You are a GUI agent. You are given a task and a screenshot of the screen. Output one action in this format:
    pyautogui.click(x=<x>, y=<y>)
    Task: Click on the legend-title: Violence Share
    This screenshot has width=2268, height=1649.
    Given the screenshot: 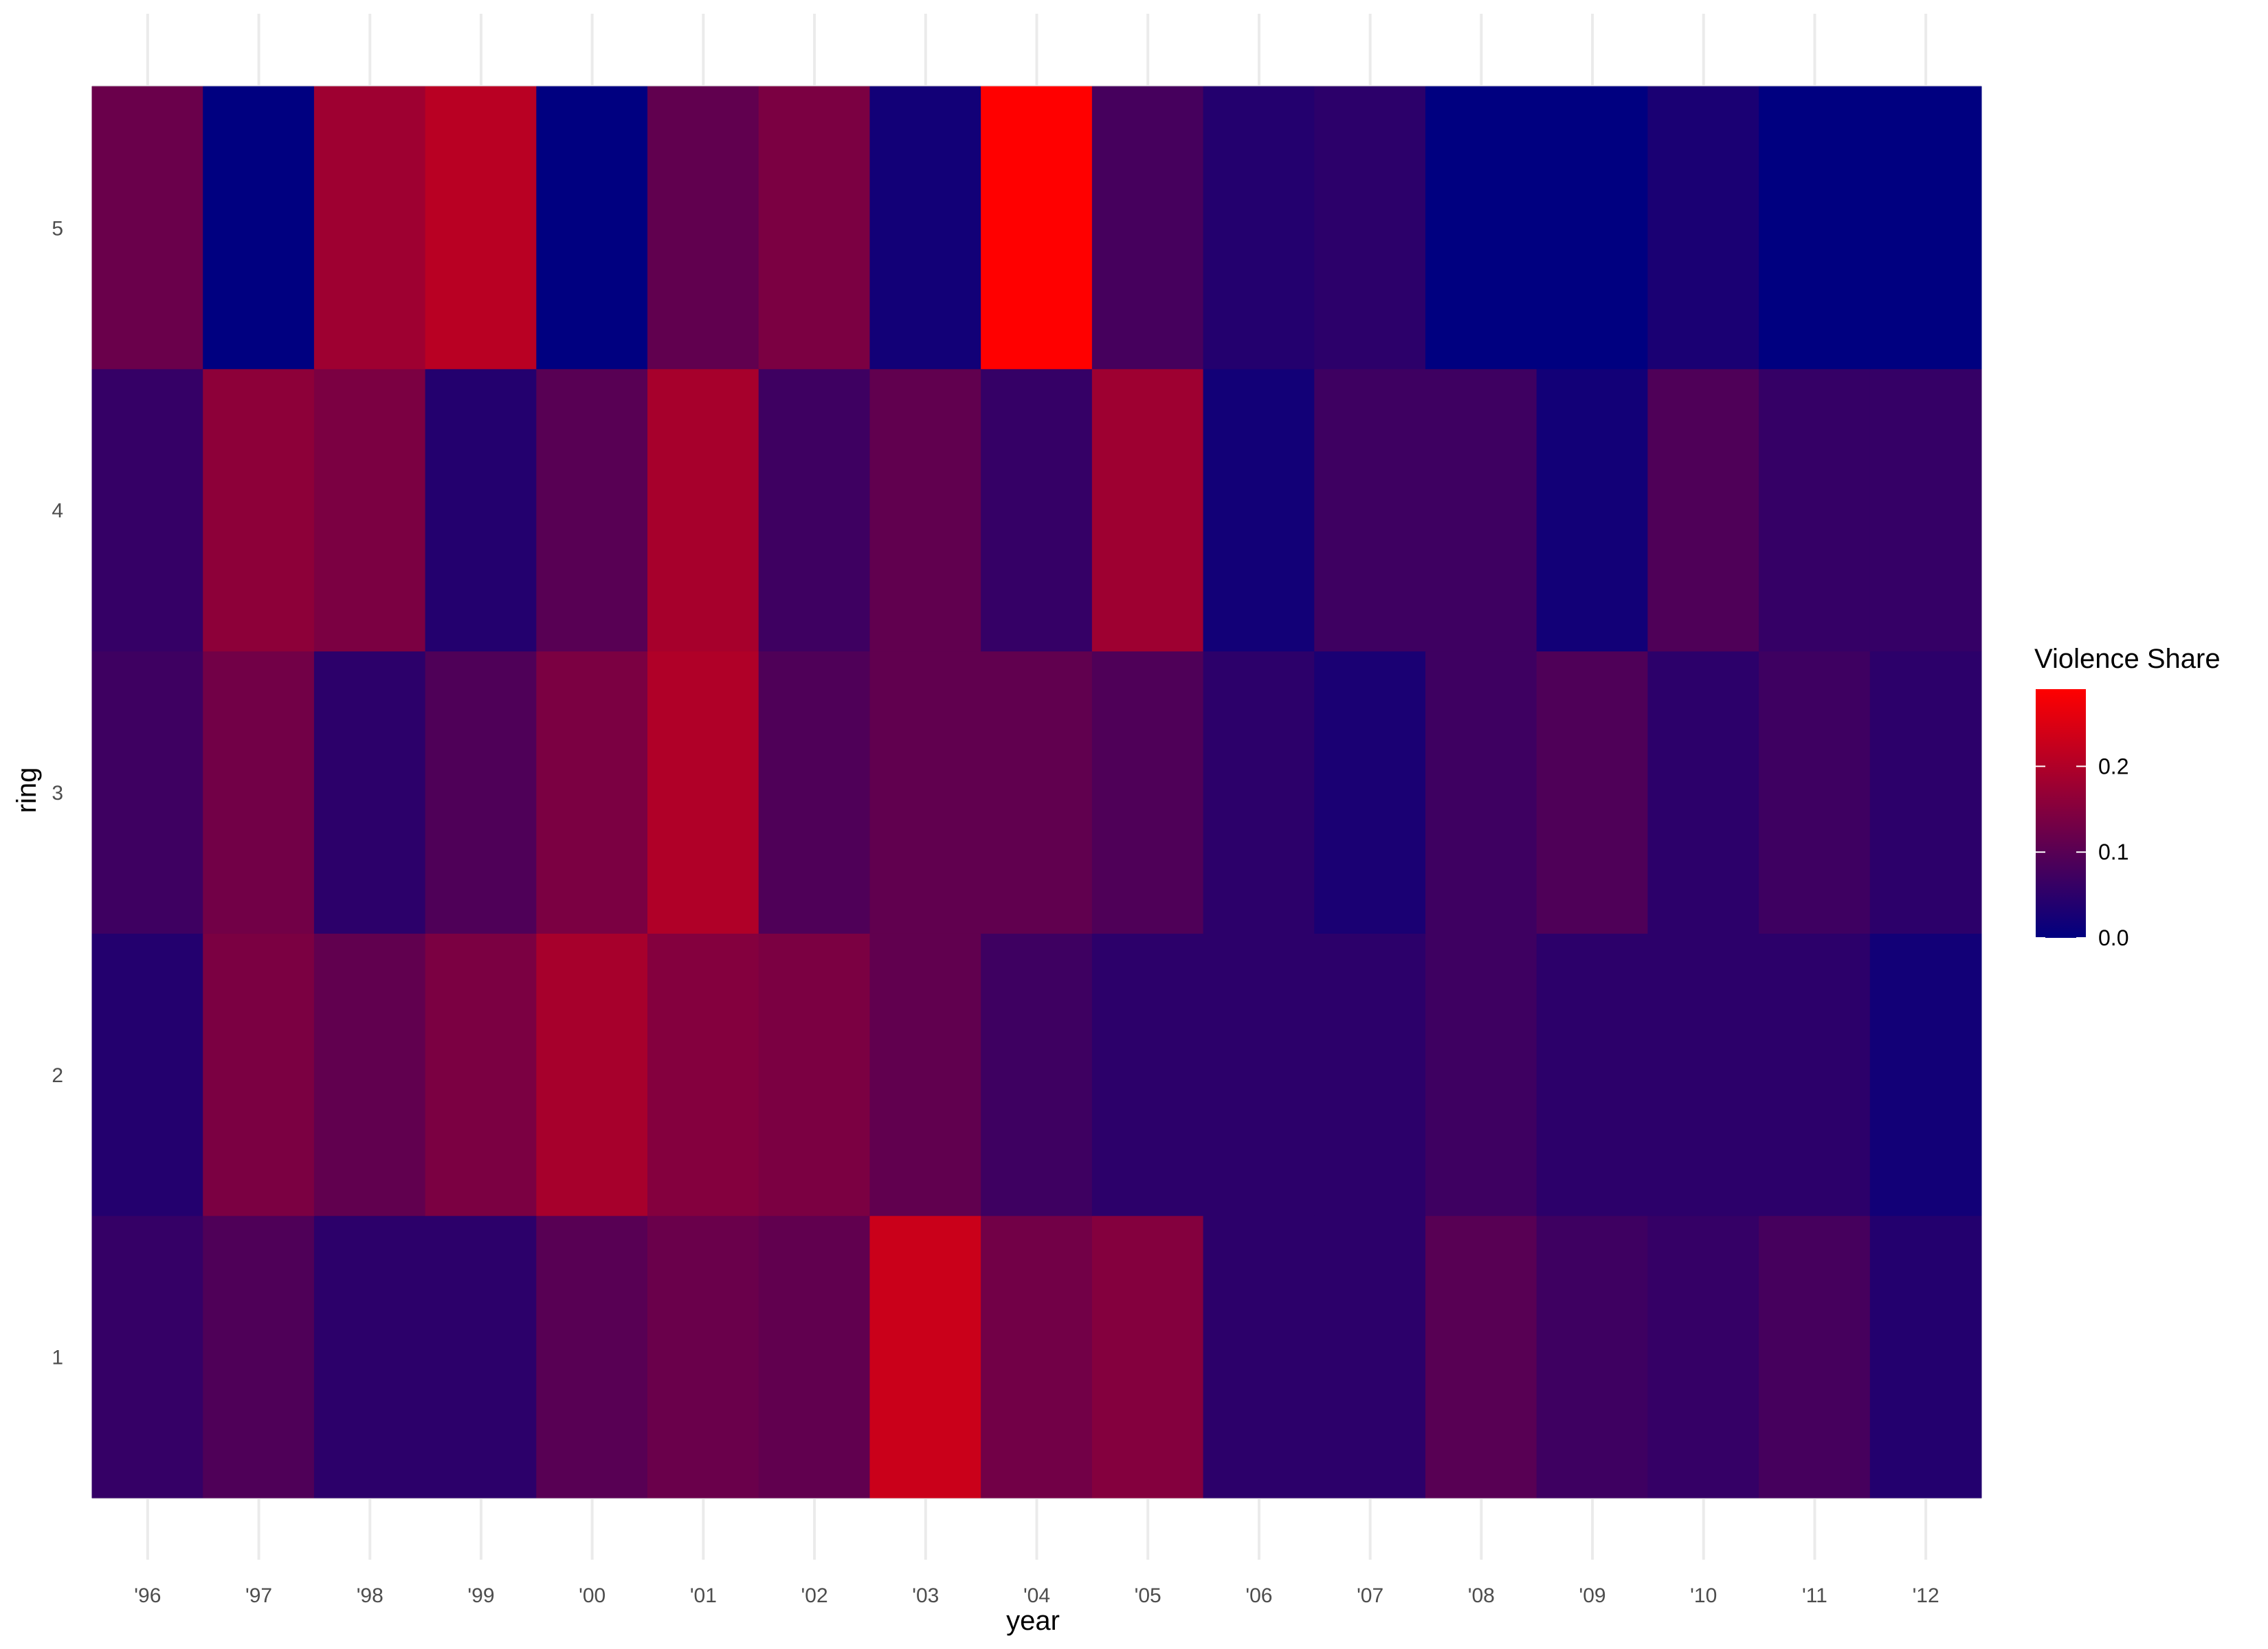 What is the action you would take?
    pyautogui.click(x=2127, y=659)
    